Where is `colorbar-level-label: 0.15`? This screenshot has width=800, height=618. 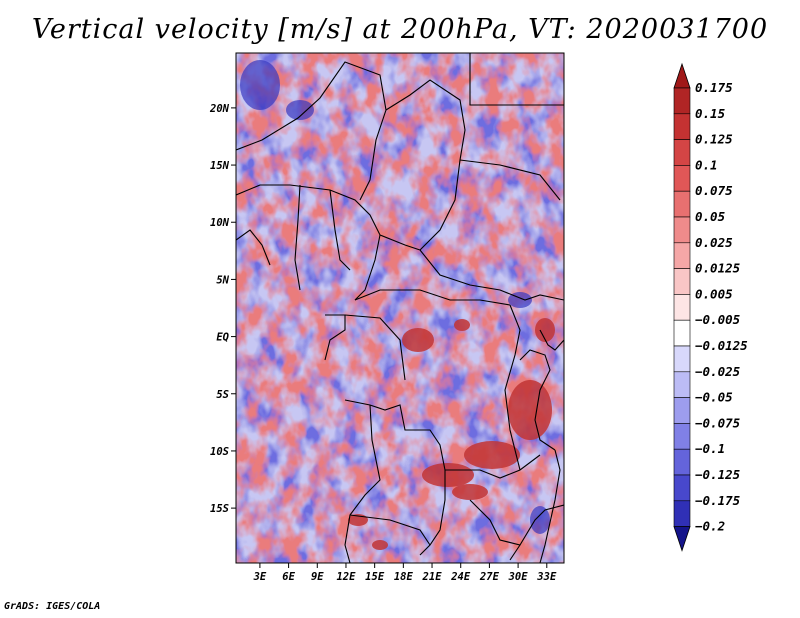
colorbar-level-label: 0.15 is located at coordinates (710, 113).